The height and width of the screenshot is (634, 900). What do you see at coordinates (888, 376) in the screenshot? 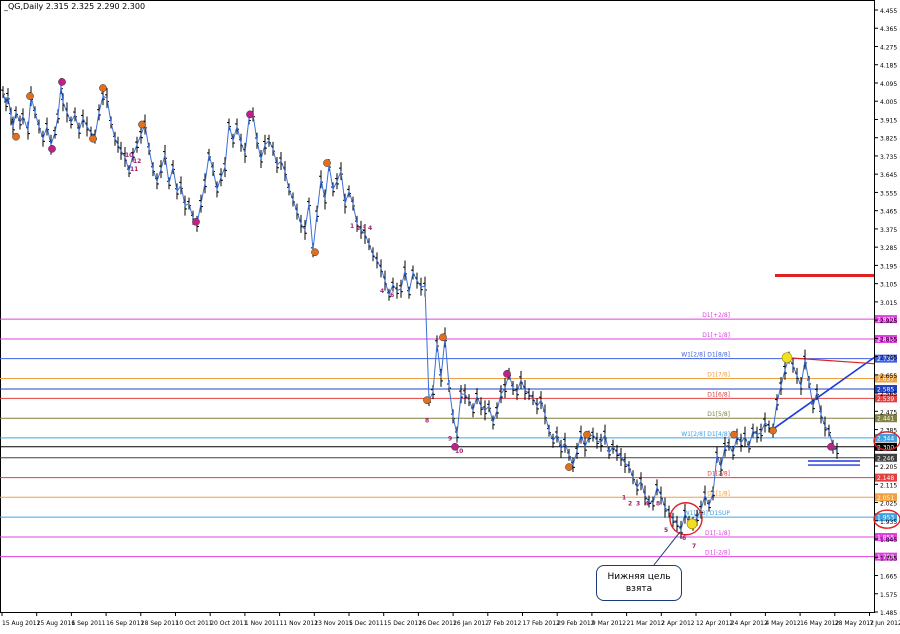
I see `y-tick-label: 2.655` at bounding box center [888, 376].